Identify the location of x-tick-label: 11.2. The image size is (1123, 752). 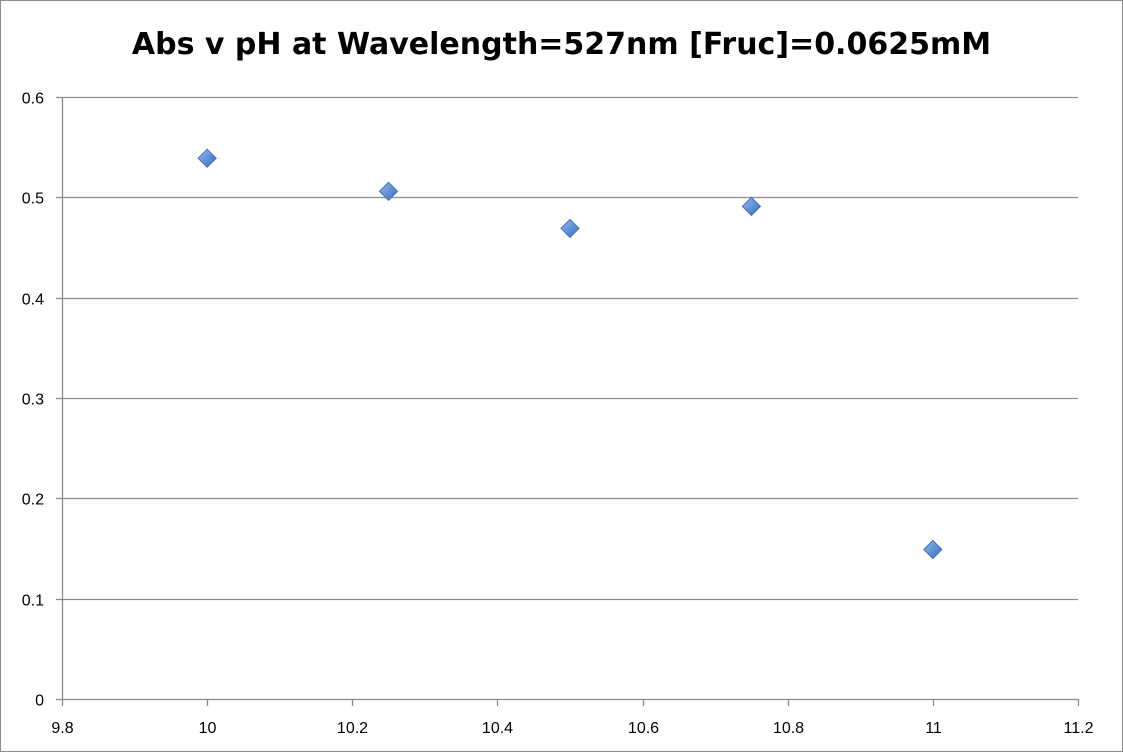
(1079, 728).